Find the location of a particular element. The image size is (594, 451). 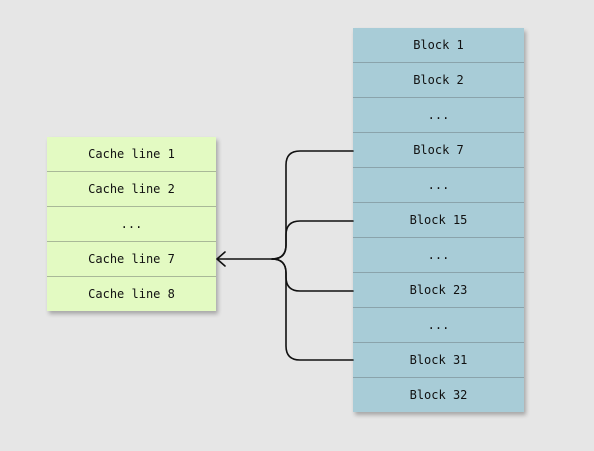

memory-block-cell: Block 1 is located at coordinates (438, 45).